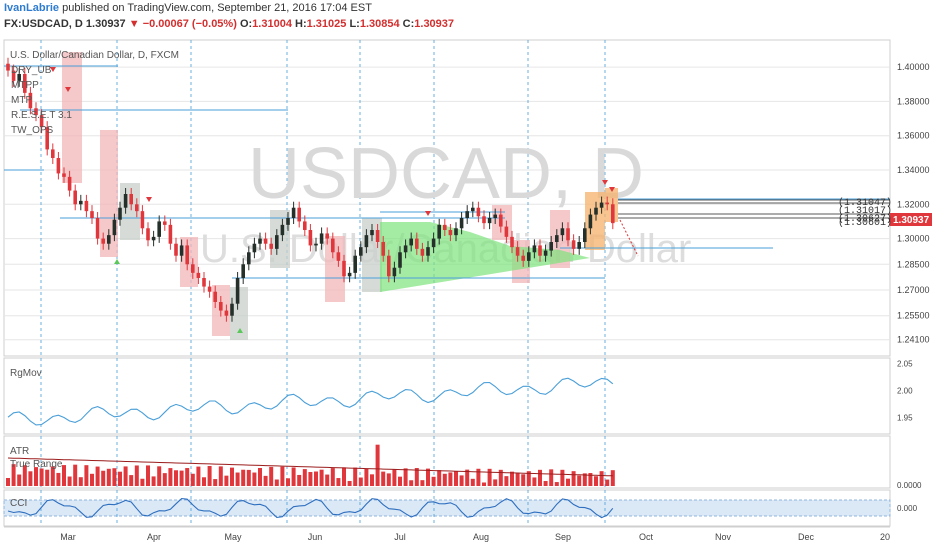  Describe the element at coordinates (723, 537) in the screenshot. I see `x-tick-label: Nov` at that location.